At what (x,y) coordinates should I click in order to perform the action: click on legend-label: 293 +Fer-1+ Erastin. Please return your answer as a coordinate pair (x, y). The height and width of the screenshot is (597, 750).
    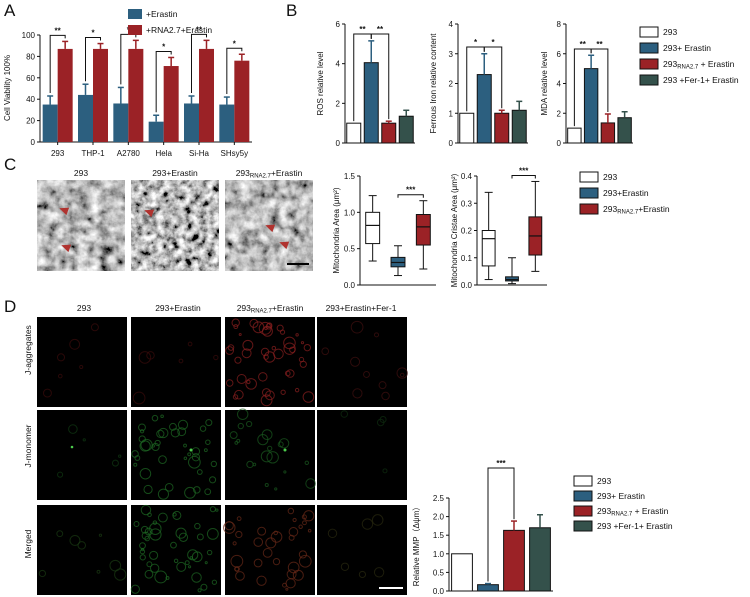
    Looking at the image, I should click on (701, 80).